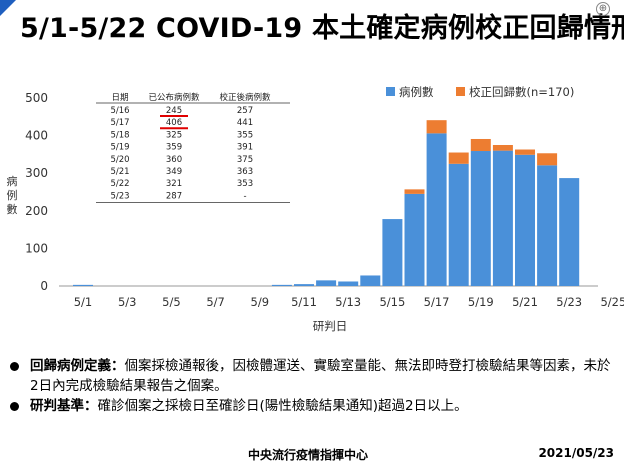  Describe the element at coordinates (603, 9) in the screenshot. I see `zoom-icon: ⊕` at that location.